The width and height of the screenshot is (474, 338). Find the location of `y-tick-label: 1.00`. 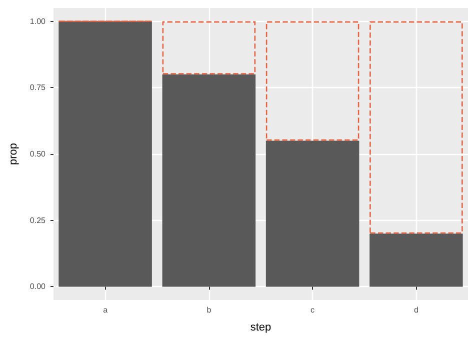

y-tick-label: 1.00 is located at coordinates (38, 21).